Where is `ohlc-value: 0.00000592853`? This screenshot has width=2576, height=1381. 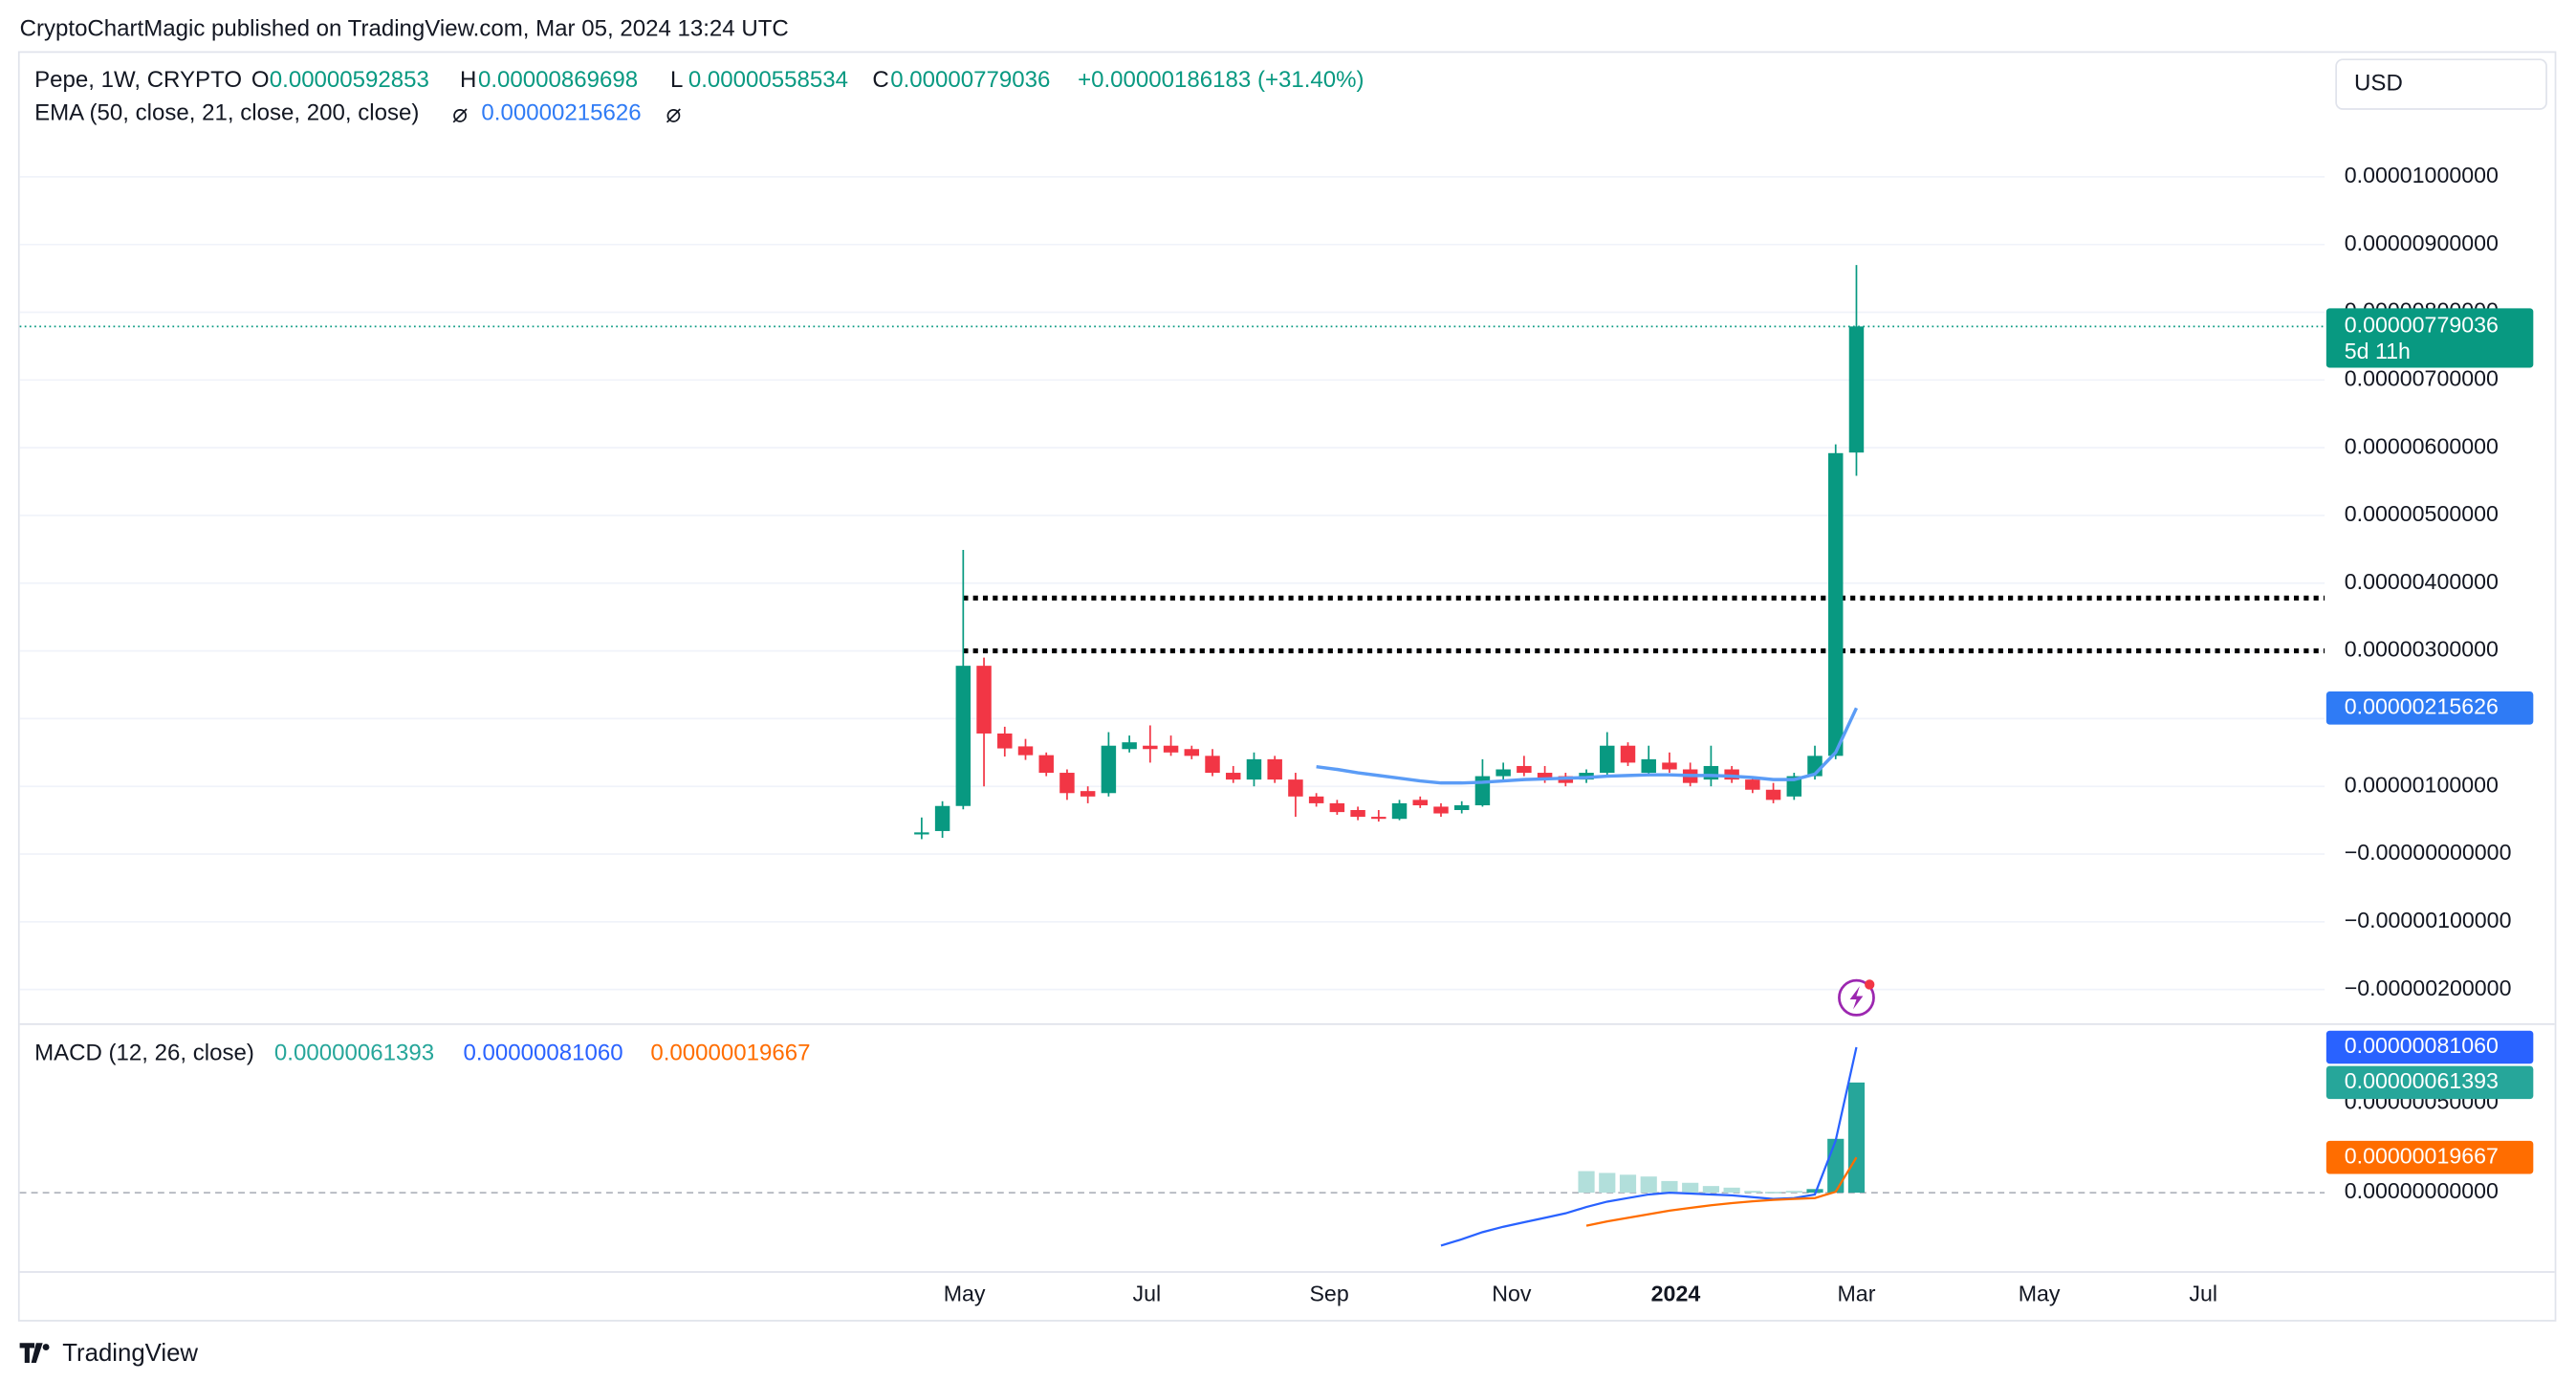 ohlc-value: 0.00000592853 is located at coordinates (349, 80).